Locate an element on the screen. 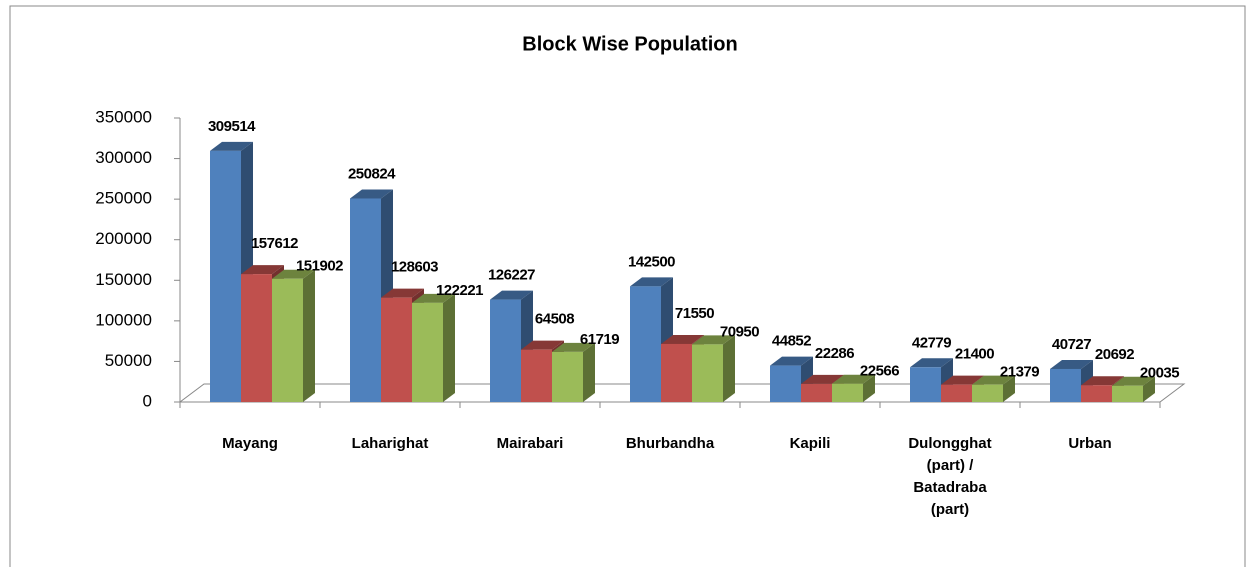 The image size is (1256, 567). data-label: 22286 is located at coordinates (834, 353).